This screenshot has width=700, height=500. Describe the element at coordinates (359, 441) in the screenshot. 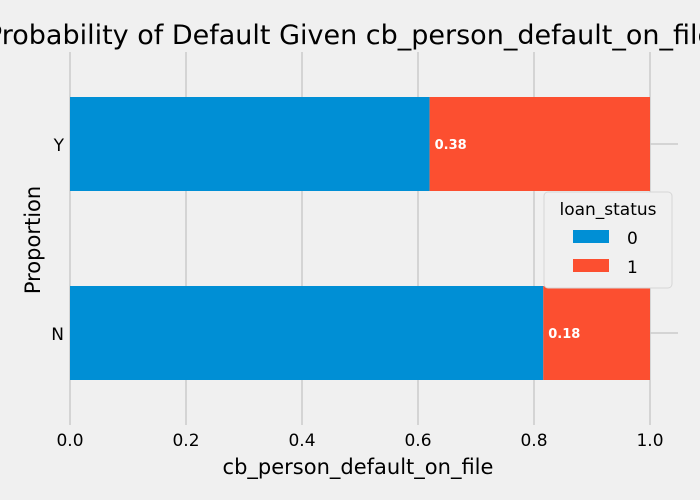

I see `x-tick-labels: 0.0 0.2 0.4 0.6 0.8 1.0` at that location.